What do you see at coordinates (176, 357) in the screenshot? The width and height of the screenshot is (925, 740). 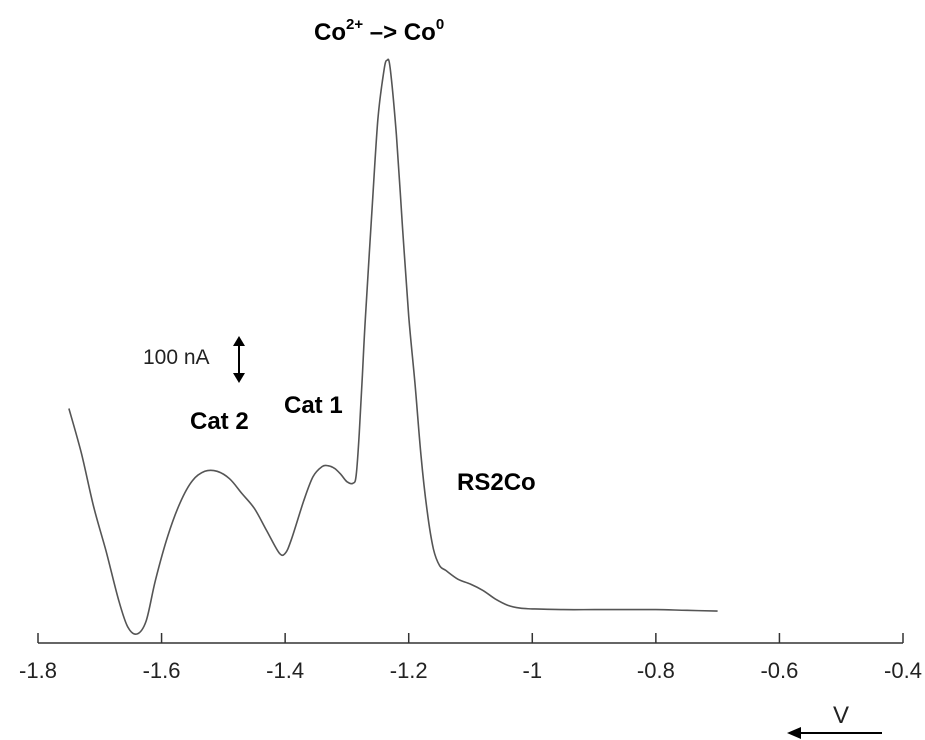 I see `scale-bar-label: 100 nA` at bounding box center [176, 357].